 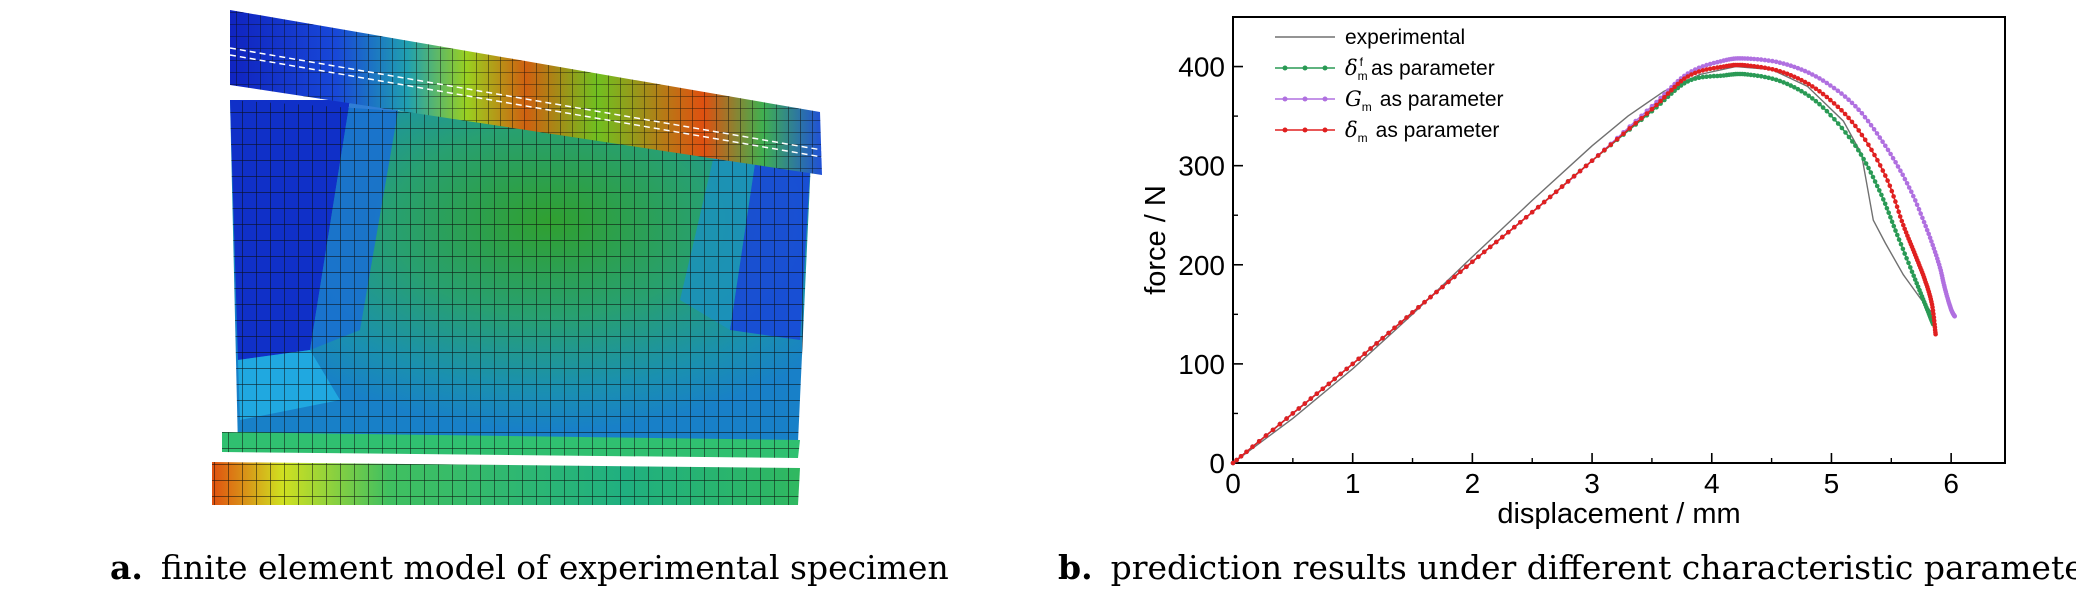 I want to click on y-tick-label: 400, so click(x=1201, y=67).